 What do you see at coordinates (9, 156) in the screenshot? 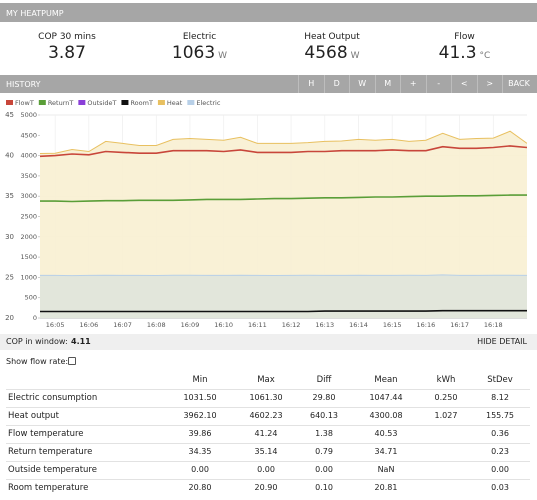
I see `y-tick-label: 40` at bounding box center [9, 156].